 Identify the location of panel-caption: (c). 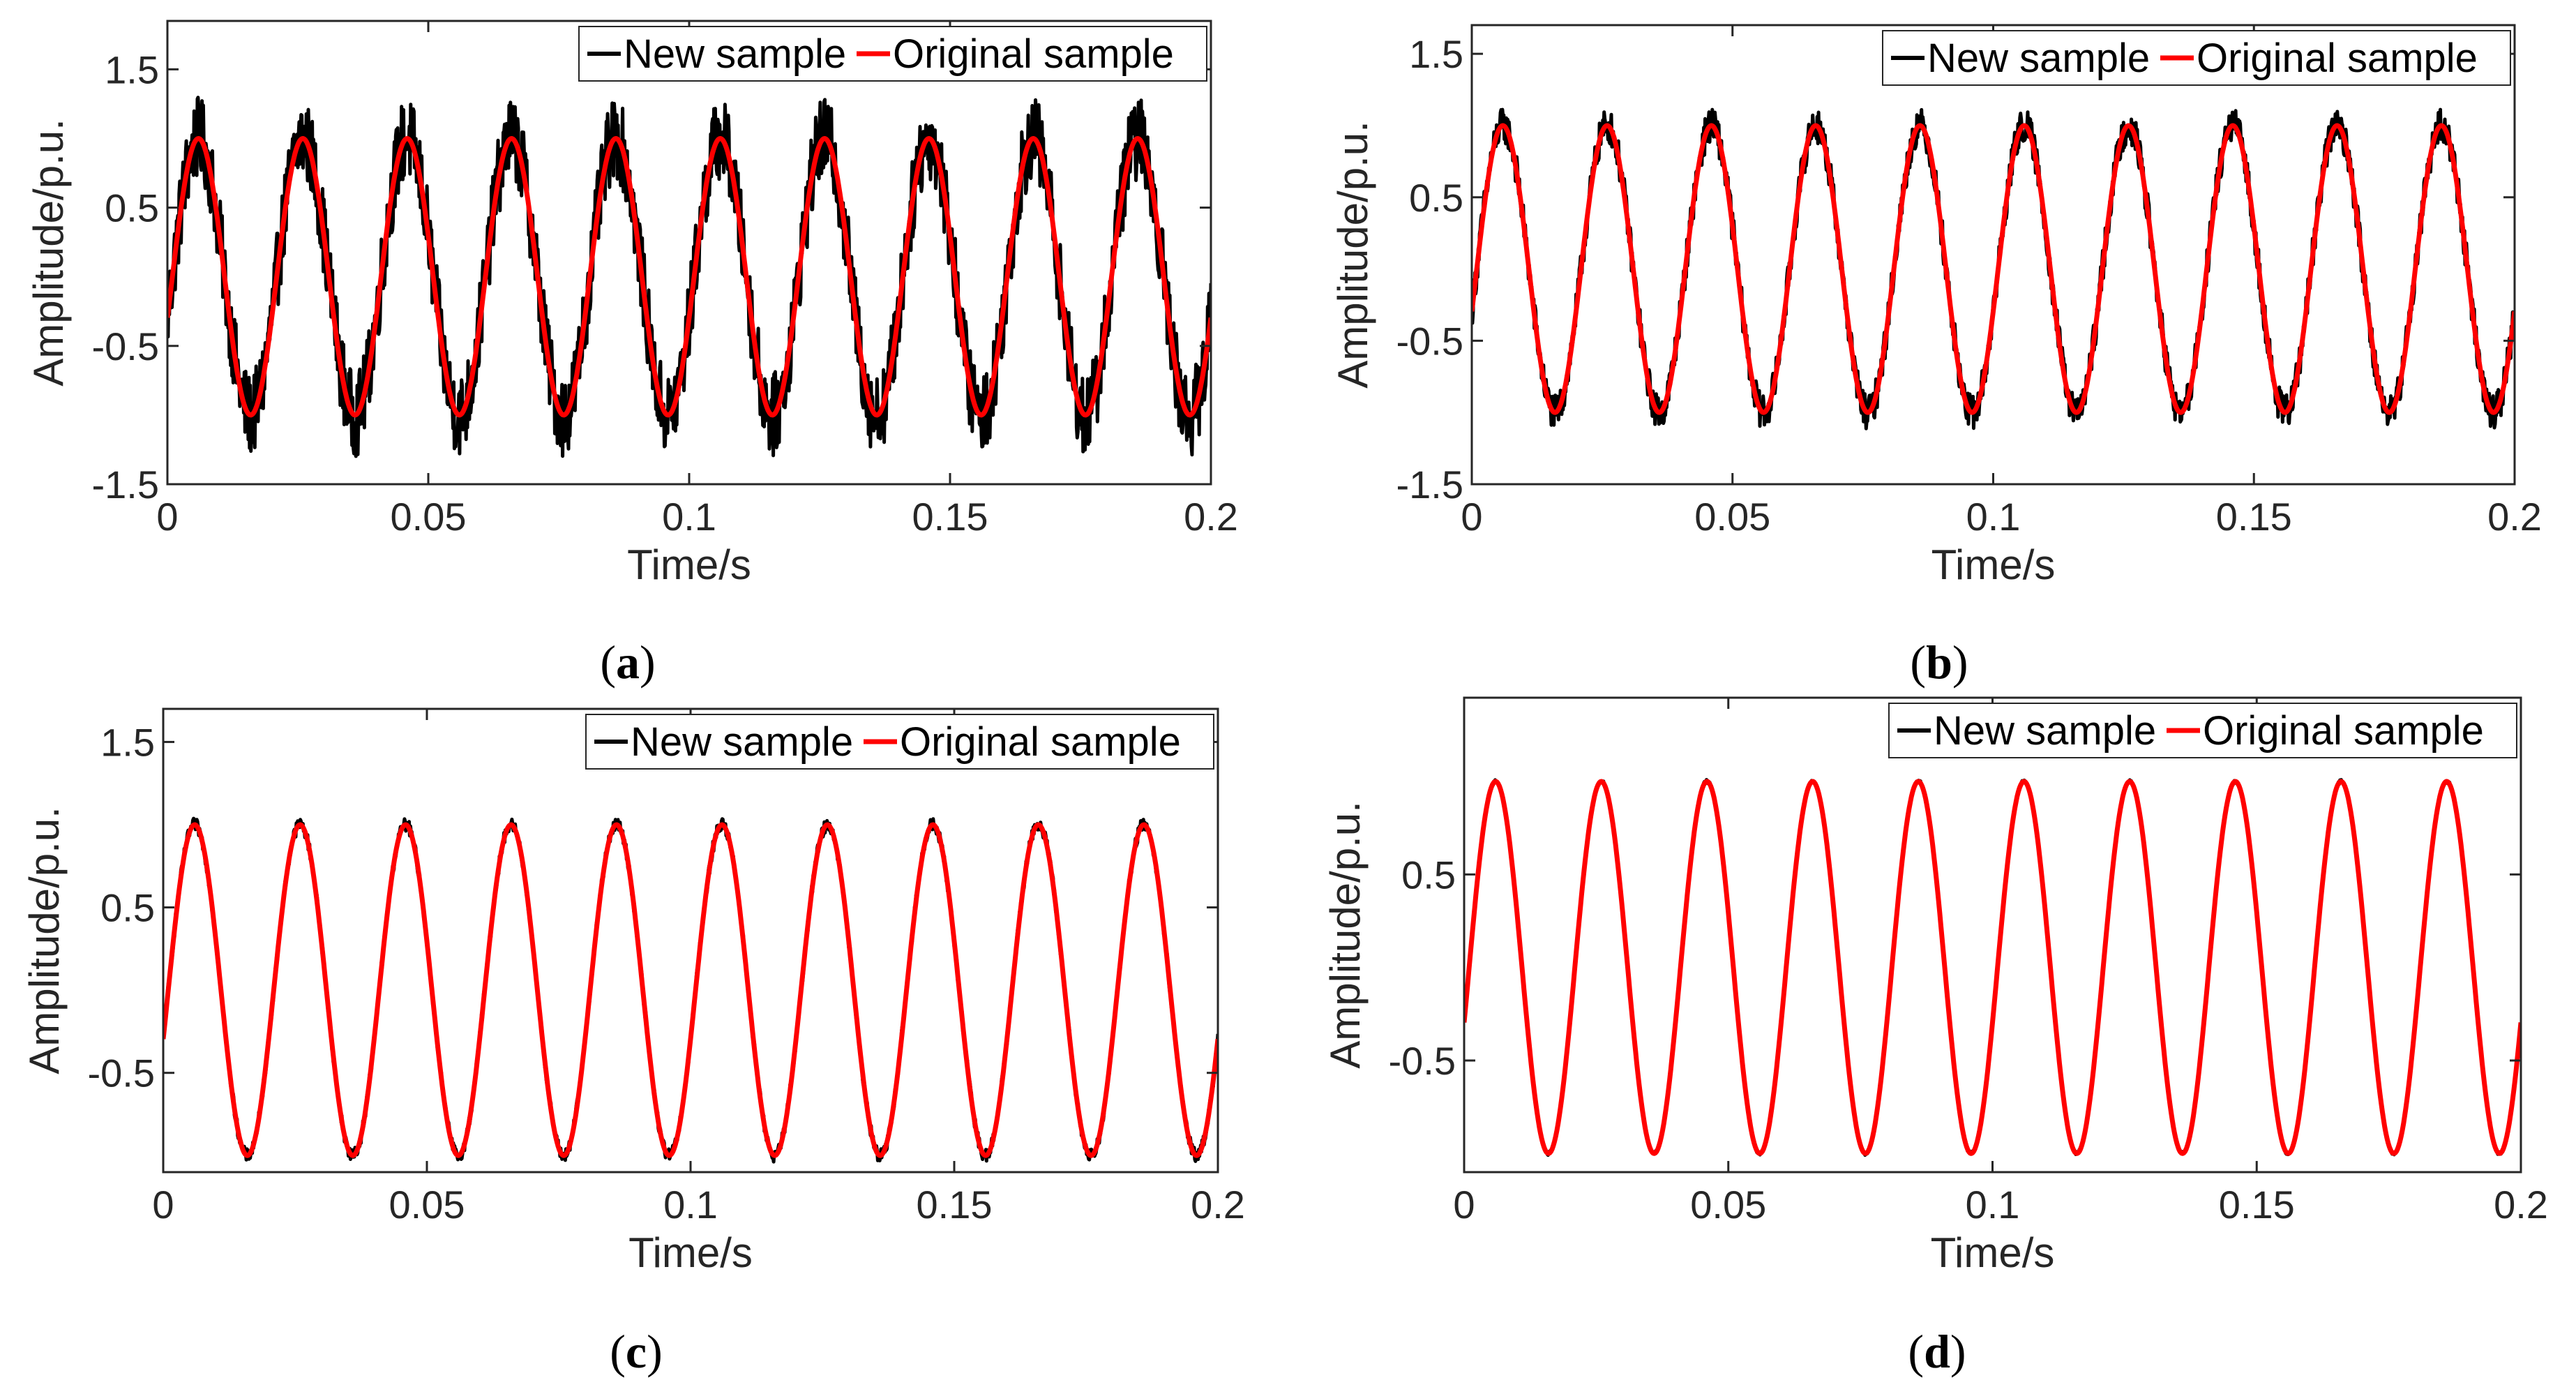
(636, 1352).